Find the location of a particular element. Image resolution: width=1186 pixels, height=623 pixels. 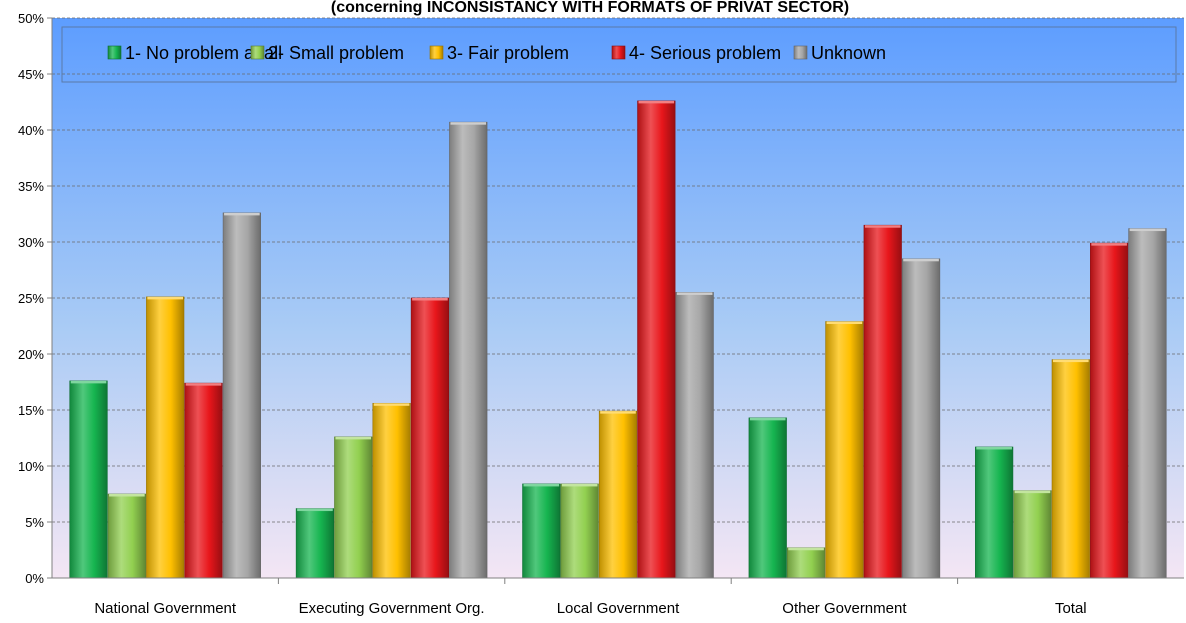

y-tick-label: 50% is located at coordinates (31, 18).